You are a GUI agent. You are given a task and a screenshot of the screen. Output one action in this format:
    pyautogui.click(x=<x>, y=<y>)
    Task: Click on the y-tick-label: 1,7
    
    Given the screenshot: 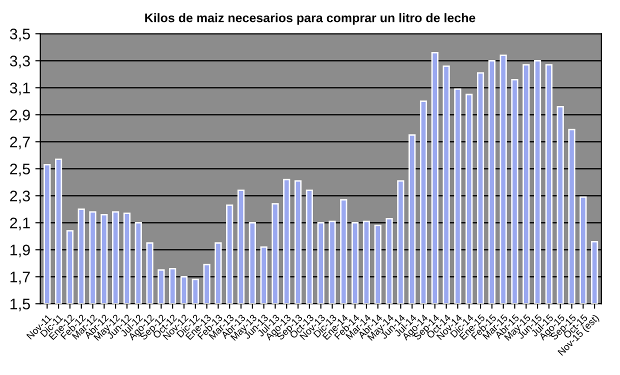 What is the action you would take?
    pyautogui.click(x=20, y=278)
    